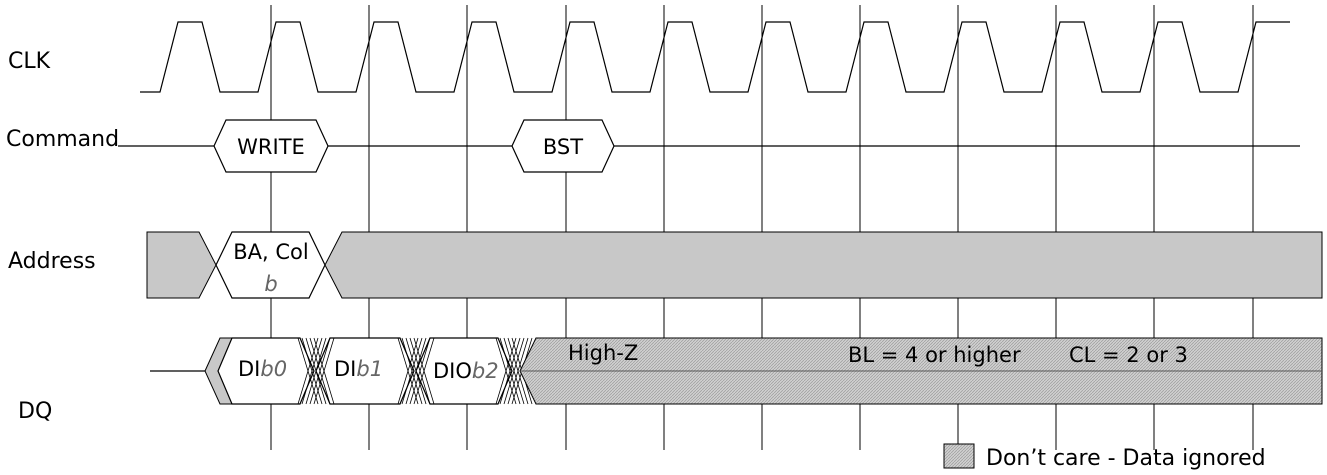 This screenshot has height=475, width=1327. I want to click on write-command-label: WRITE, so click(271, 147).